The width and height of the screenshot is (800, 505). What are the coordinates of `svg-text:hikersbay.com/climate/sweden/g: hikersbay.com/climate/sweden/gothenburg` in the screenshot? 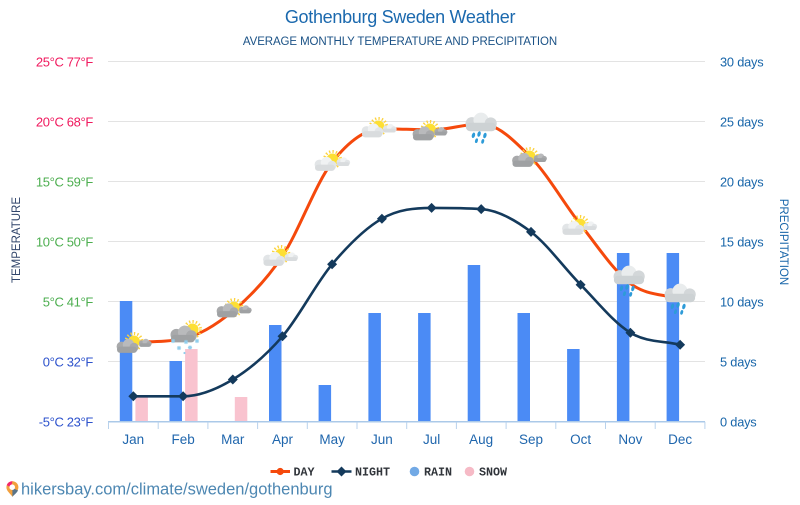 It's located at (177, 490).